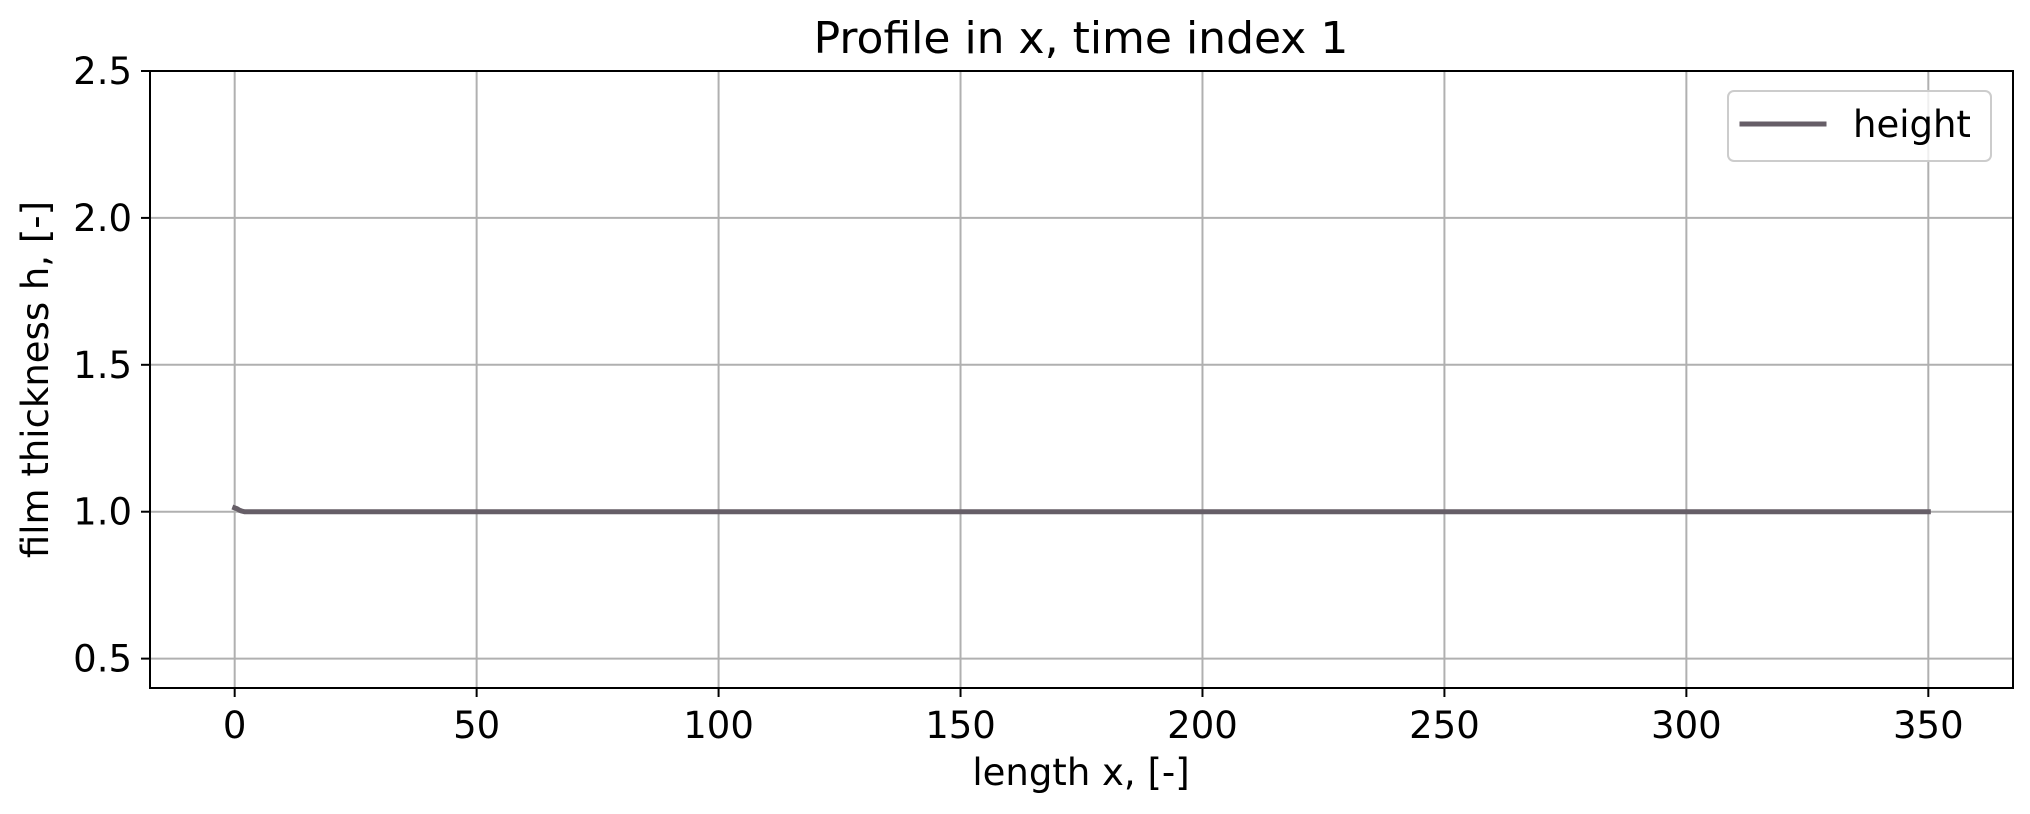 The width and height of the screenshot is (2030, 814). Describe the element at coordinates (1080, 772) in the screenshot. I see `x-axis-label: length x, [-]` at that location.